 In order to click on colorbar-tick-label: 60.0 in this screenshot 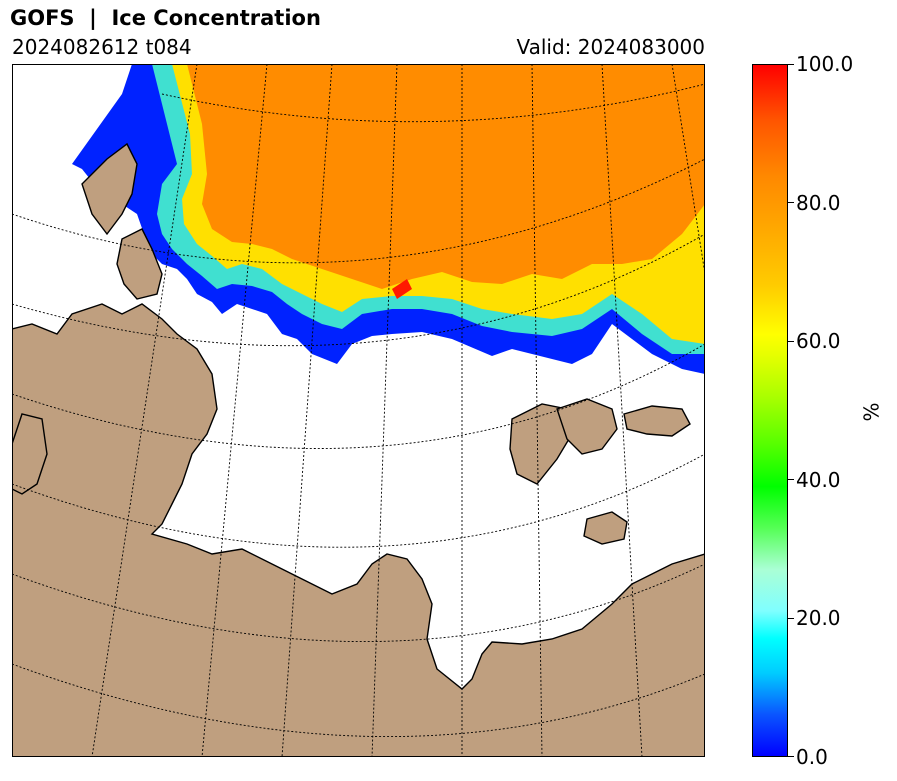, I will do `click(818, 341)`.